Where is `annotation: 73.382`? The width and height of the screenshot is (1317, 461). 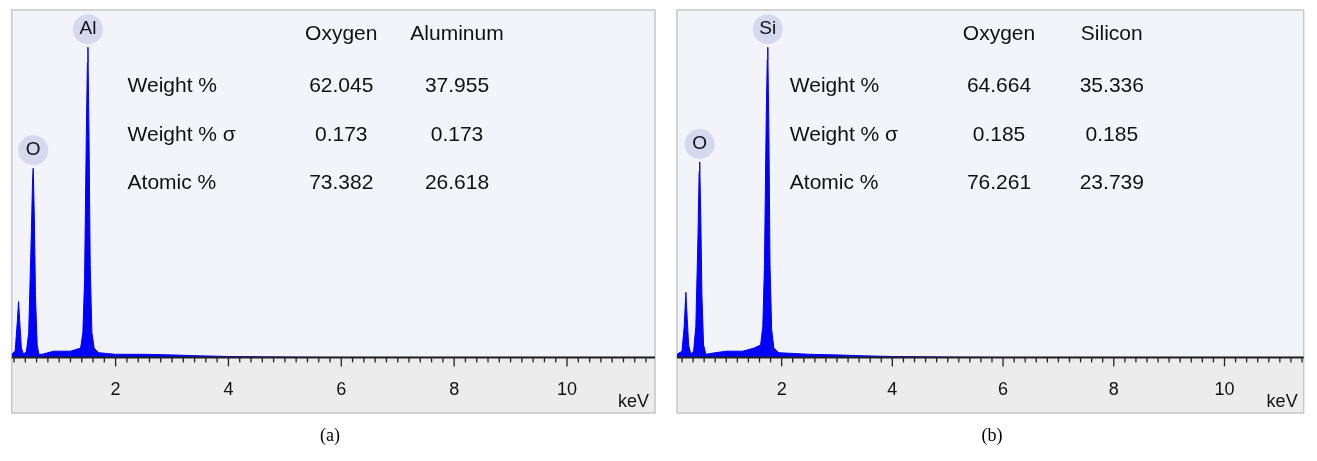
annotation: 73.382 is located at coordinates (341, 182).